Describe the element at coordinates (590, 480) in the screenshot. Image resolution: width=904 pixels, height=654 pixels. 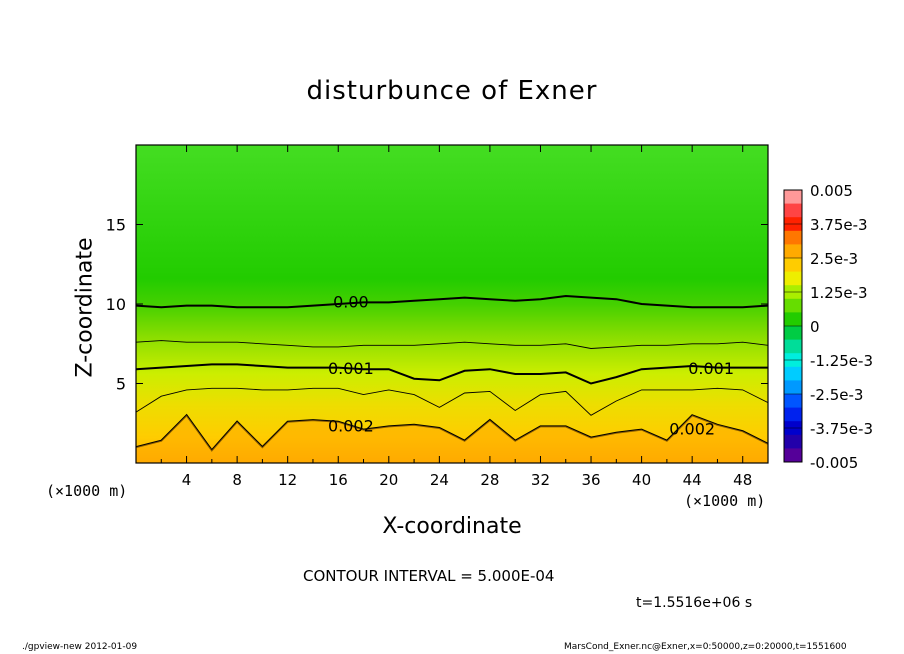
I see `x-tick-label: 36` at that location.